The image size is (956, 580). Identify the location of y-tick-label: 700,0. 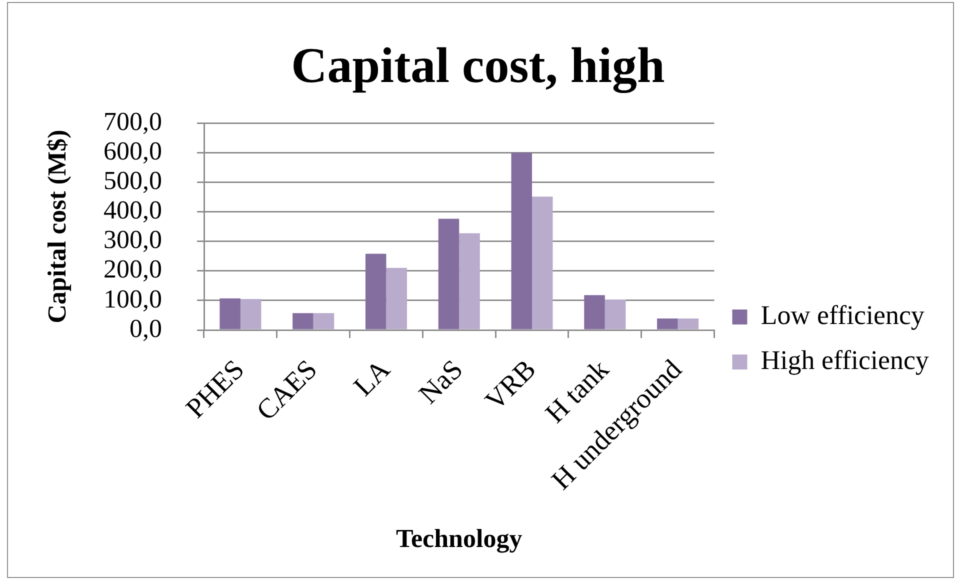
(133, 121).